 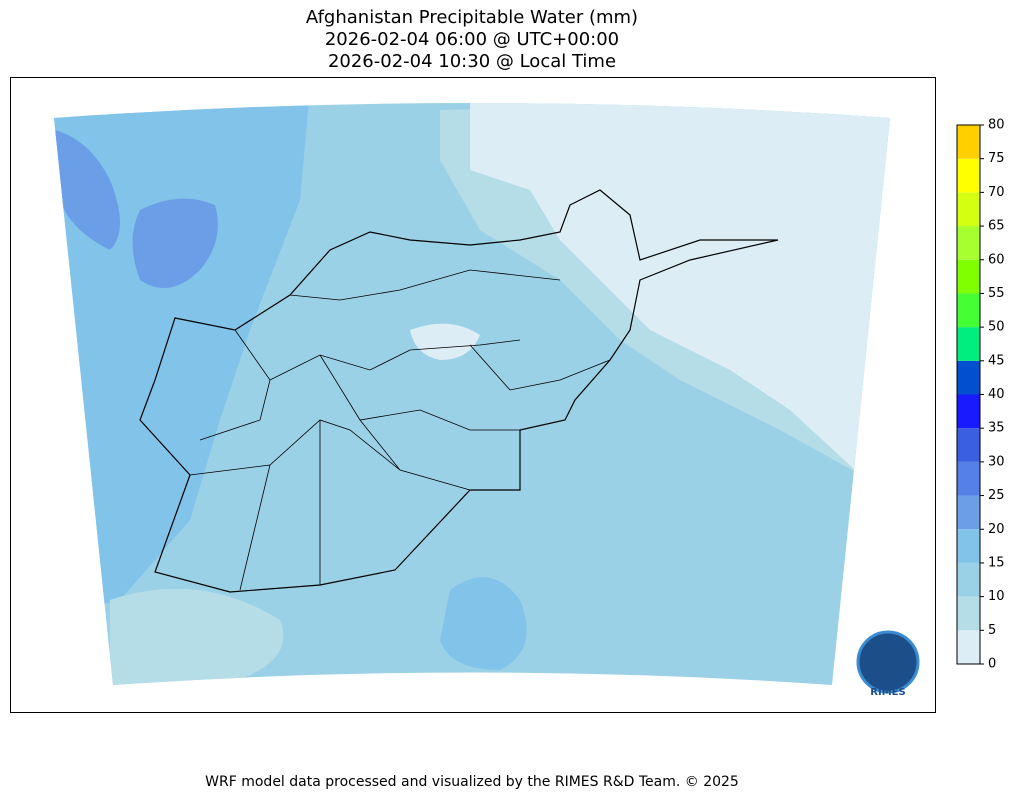 What do you see at coordinates (996, 562) in the screenshot?
I see `colorbar-tick-label: 15` at bounding box center [996, 562].